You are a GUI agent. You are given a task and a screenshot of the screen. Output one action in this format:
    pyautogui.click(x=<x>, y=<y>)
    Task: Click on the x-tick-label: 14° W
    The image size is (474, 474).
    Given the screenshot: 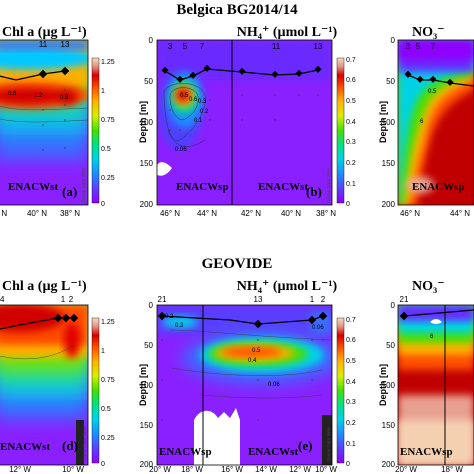 What is the action you would take?
    pyautogui.click(x=266, y=469)
    